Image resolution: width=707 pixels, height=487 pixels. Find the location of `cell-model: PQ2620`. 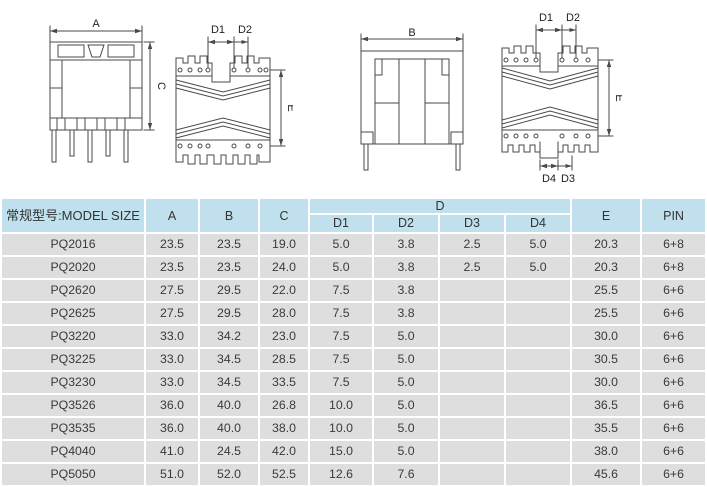

cell-model: PQ2620 is located at coordinates (73, 290).